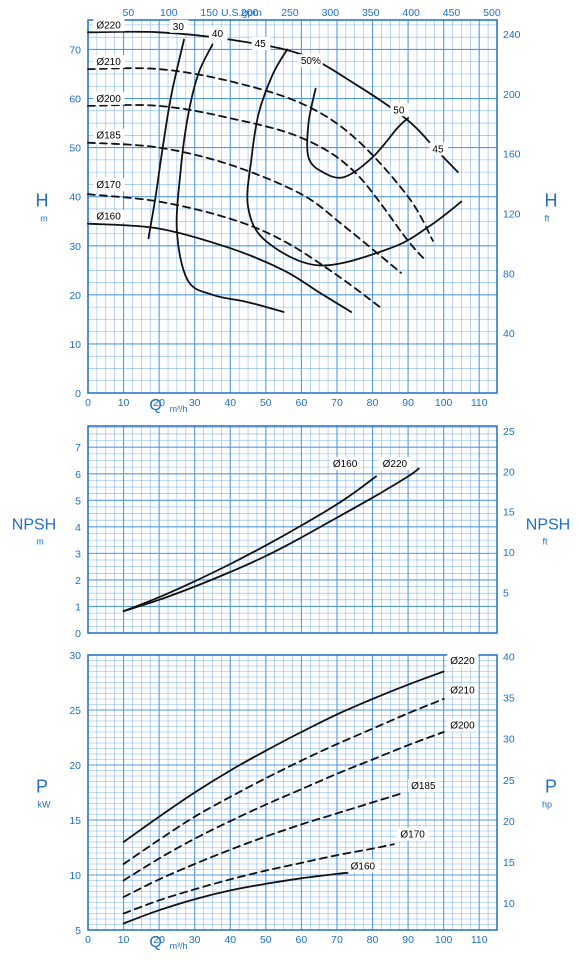 The image size is (577, 960). I want to click on y2-tick-label: 30, so click(509, 740).